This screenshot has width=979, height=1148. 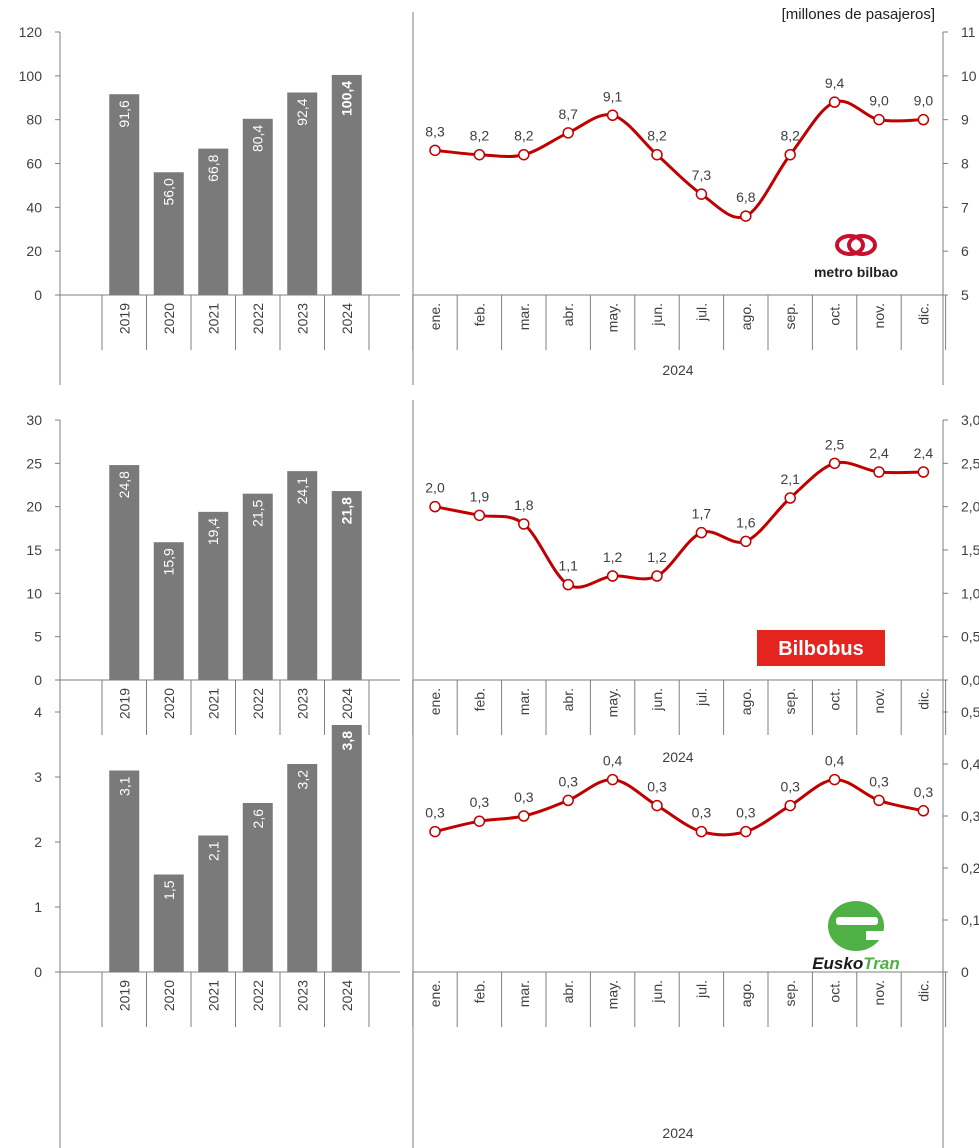 What do you see at coordinates (124, 703) in the screenshot?
I see `x-tick-label: 2019` at bounding box center [124, 703].